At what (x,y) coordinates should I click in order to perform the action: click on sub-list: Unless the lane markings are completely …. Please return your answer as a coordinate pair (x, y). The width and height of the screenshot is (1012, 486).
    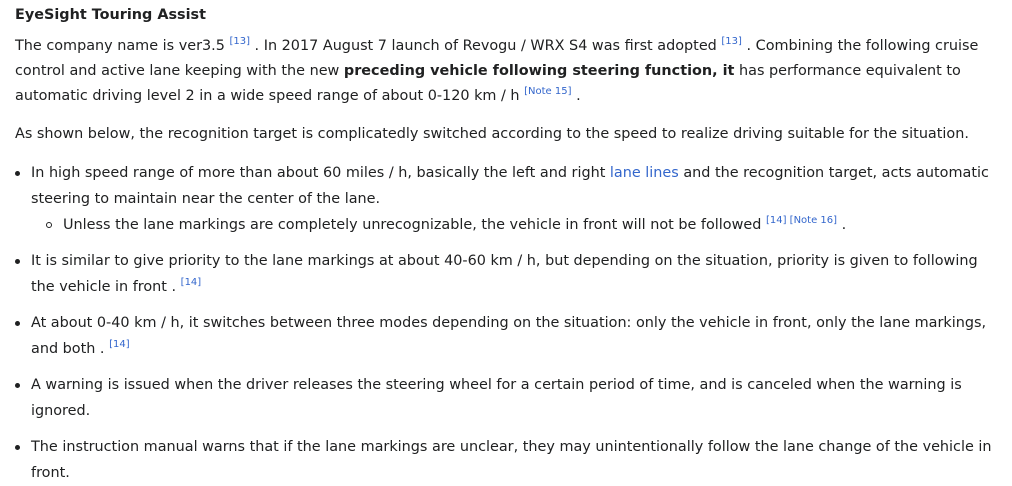
    Looking at the image, I should click on (518, 225).